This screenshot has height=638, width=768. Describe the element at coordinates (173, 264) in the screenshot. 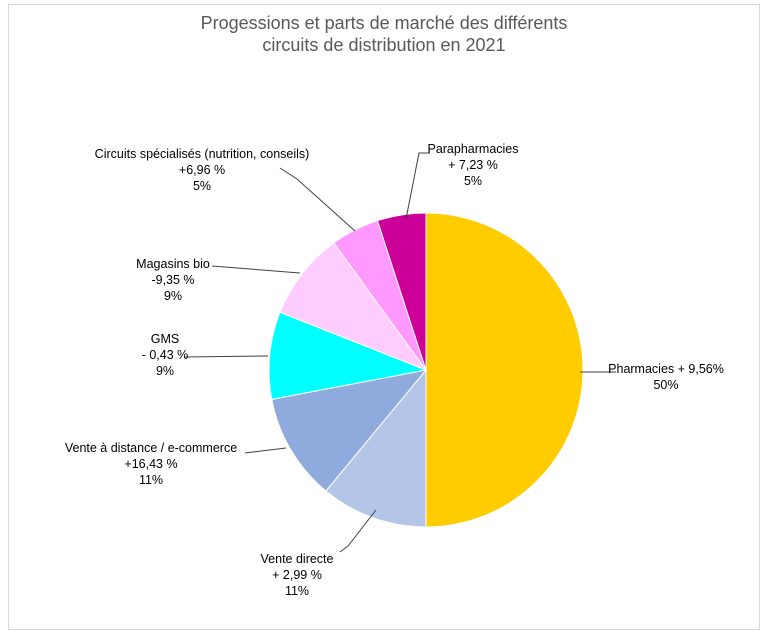

I see `data-label-5-line-1: Magasins bio` at that location.